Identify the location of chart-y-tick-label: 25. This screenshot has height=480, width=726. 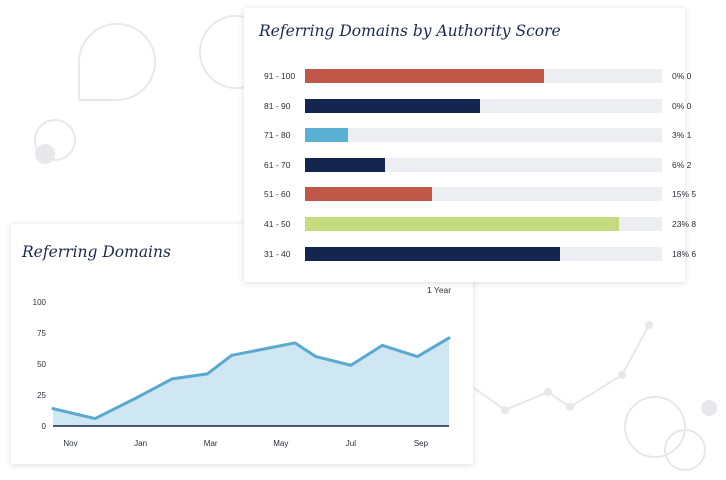
(41, 395).